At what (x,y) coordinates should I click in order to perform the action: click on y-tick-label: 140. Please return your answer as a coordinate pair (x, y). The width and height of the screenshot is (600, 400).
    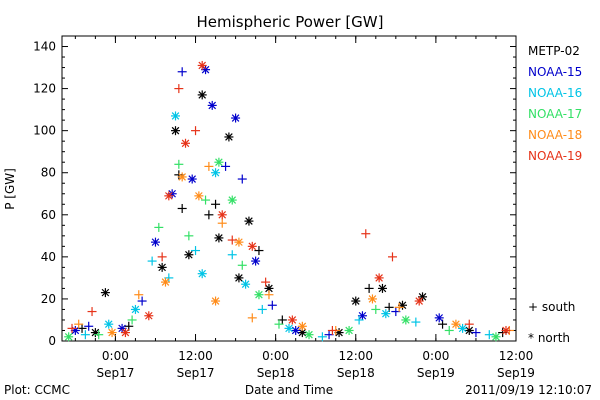
    Looking at the image, I should click on (44, 47).